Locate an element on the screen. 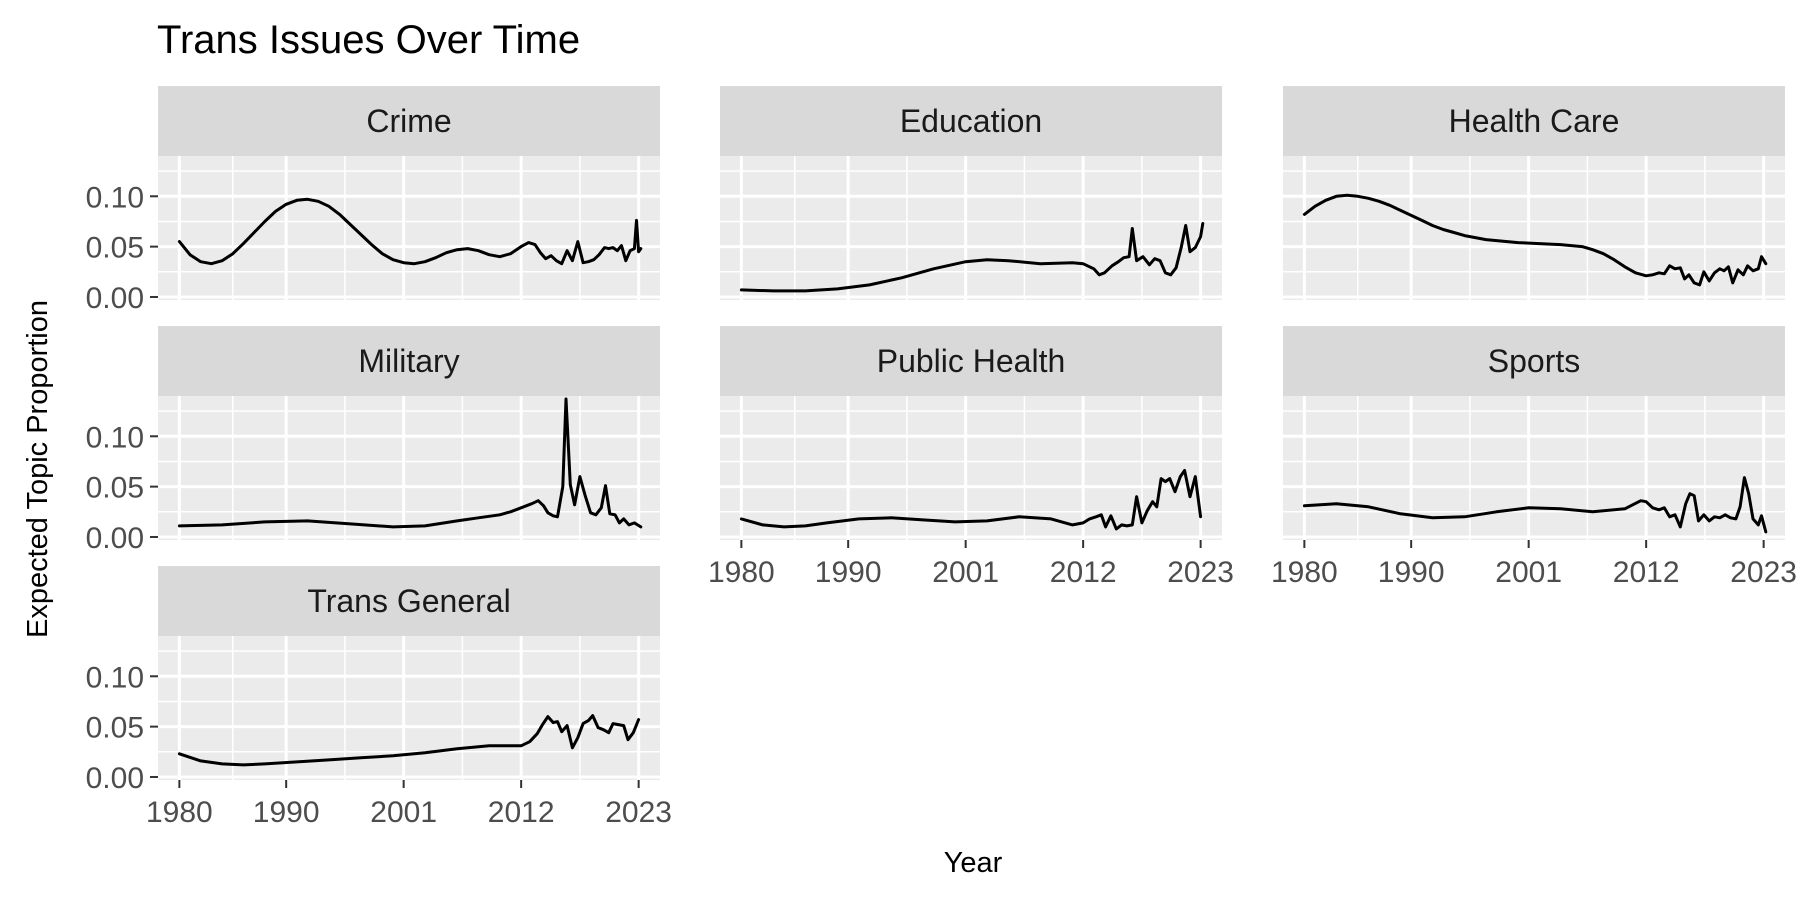 The image size is (1800, 900). plot-background-military is located at coordinates (409, 468).